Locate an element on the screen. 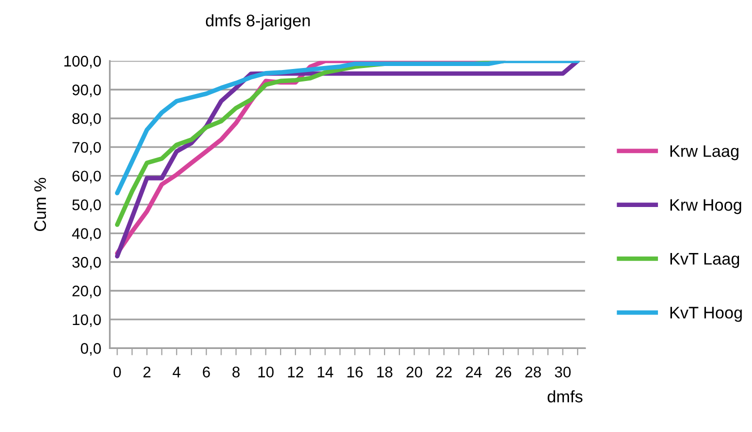  x-tick-label: 20 is located at coordinates (414, 372).